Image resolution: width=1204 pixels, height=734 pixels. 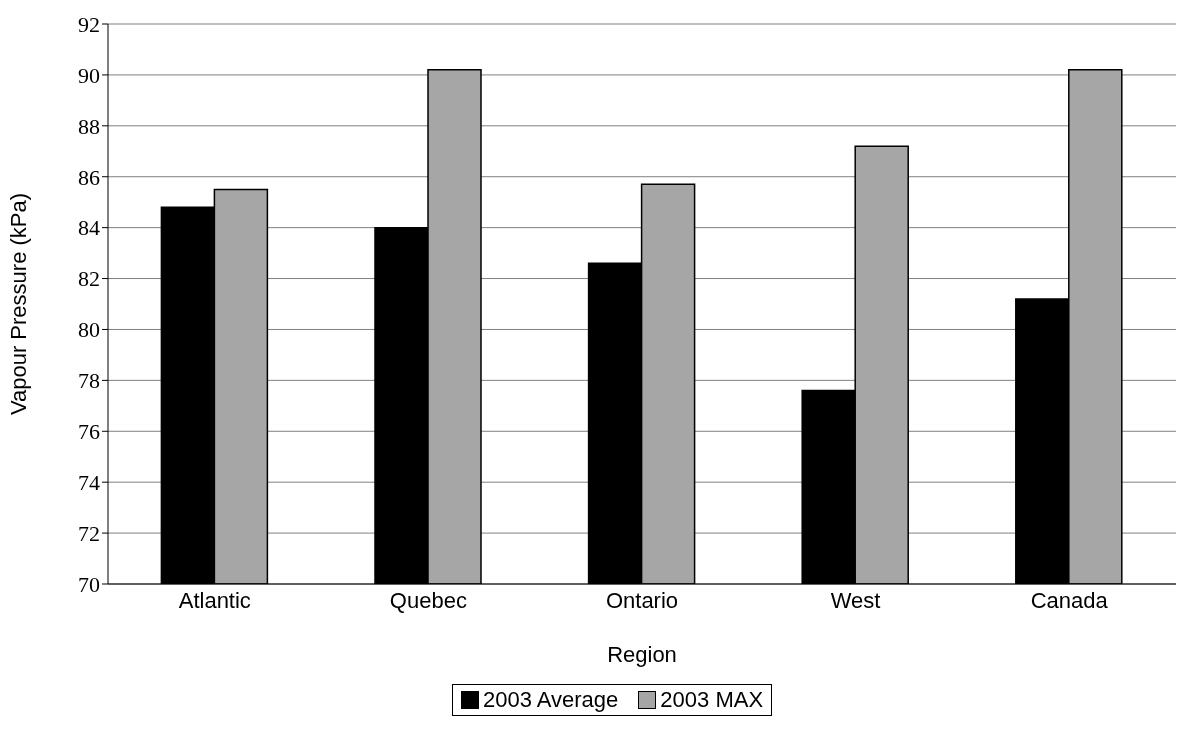 I want to click on y-tick-label: 76, so click(x=89, y=432).